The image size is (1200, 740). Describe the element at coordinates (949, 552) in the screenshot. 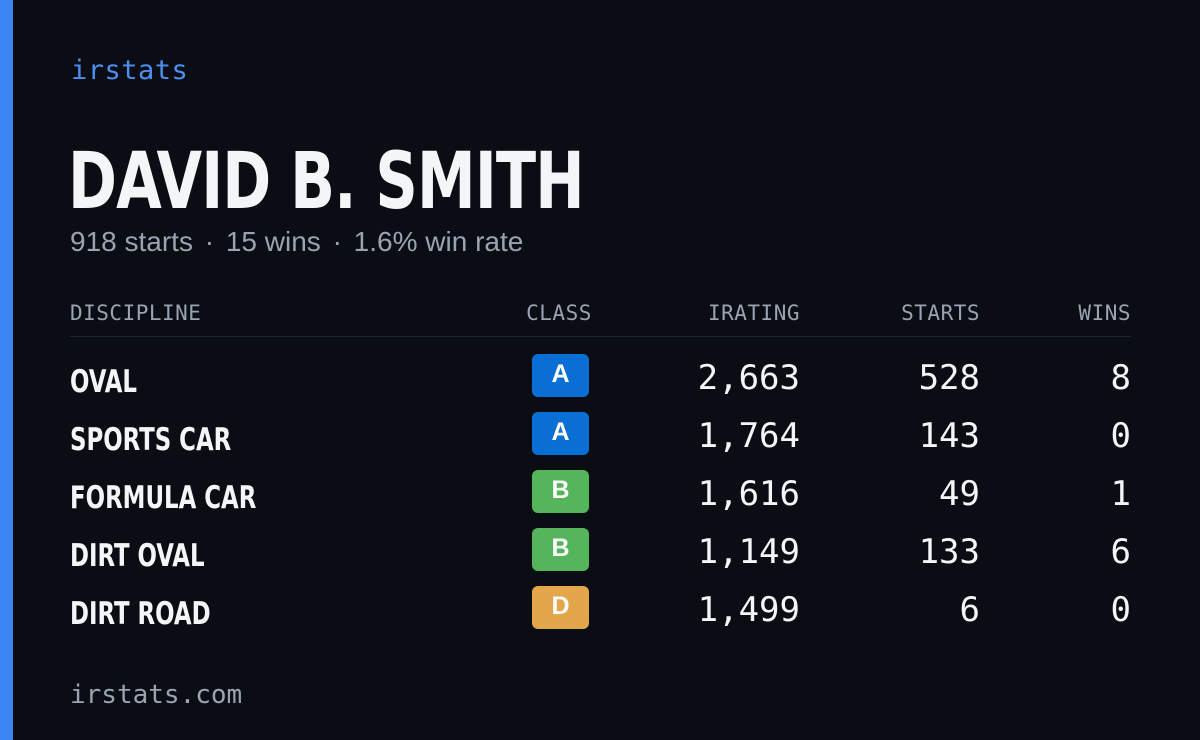

I see `starts-value: 133` at that location.